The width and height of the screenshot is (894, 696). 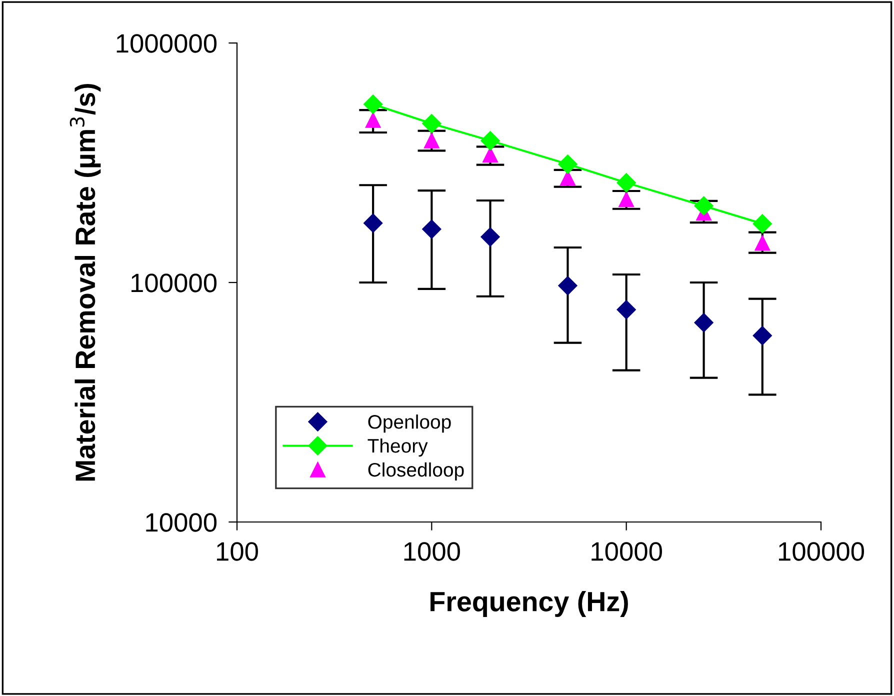 I want to click on y-tick-label: 1000000, so click(x=166, y=43).